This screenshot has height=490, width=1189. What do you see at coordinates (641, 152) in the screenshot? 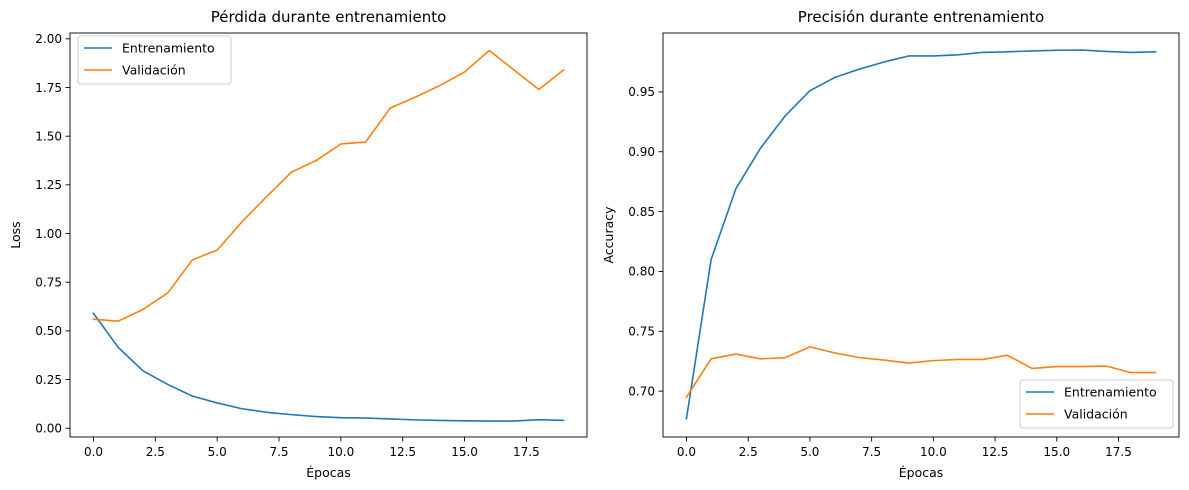
I see `y-tick-label: 0.90` at bounding box center [641, 152].